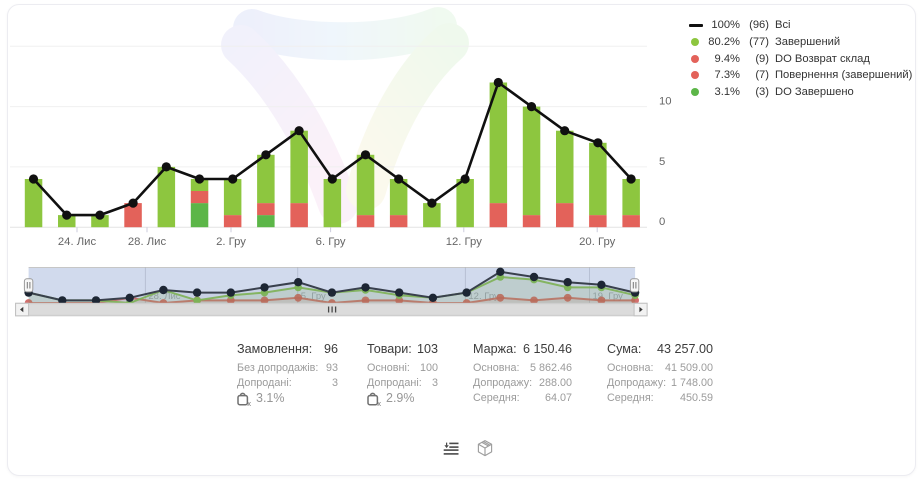 This screenshot has height=480, width=923. What do you see at coordinates (665, 102) in the screenshot?
I see `svg-text: 10` at bounding box center [665, 102].